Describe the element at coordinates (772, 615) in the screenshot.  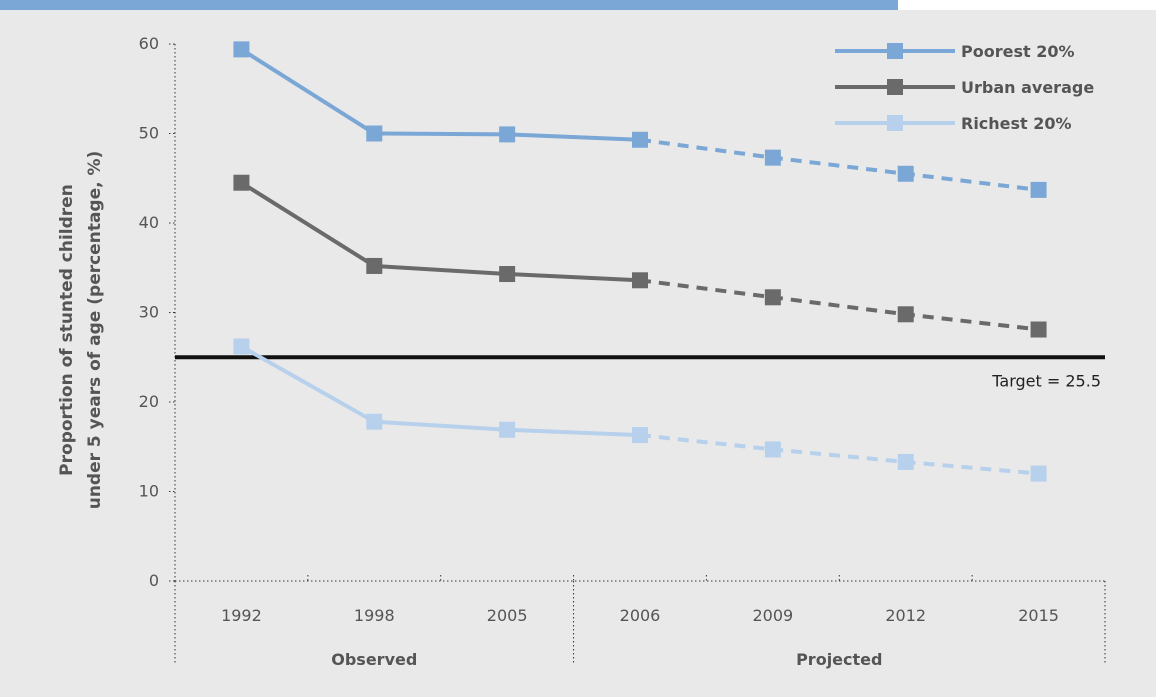
I see `x-tick-label: 2009` at that location.